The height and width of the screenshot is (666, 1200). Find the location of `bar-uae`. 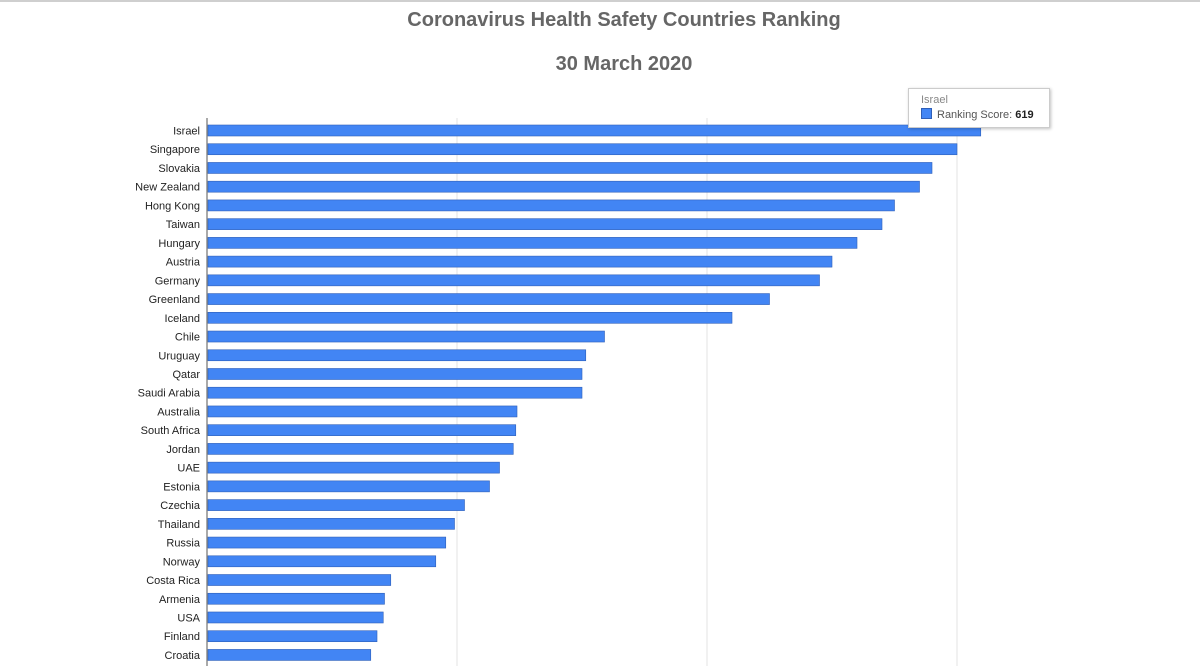

bar-uae is located at coordinates (353, 467).